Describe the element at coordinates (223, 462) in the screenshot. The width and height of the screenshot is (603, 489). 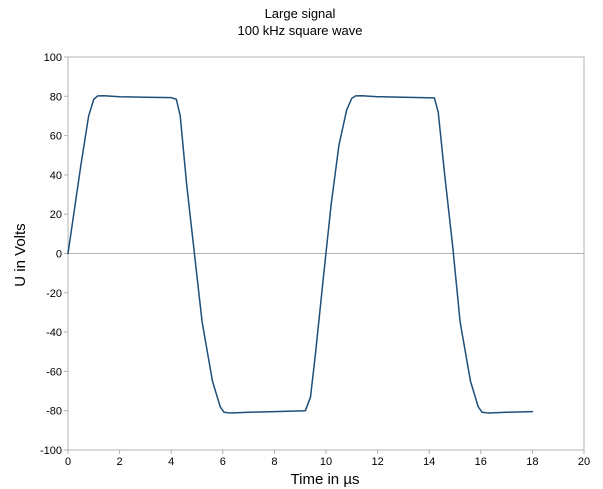
I see `x-tick-label: 6` at that location.